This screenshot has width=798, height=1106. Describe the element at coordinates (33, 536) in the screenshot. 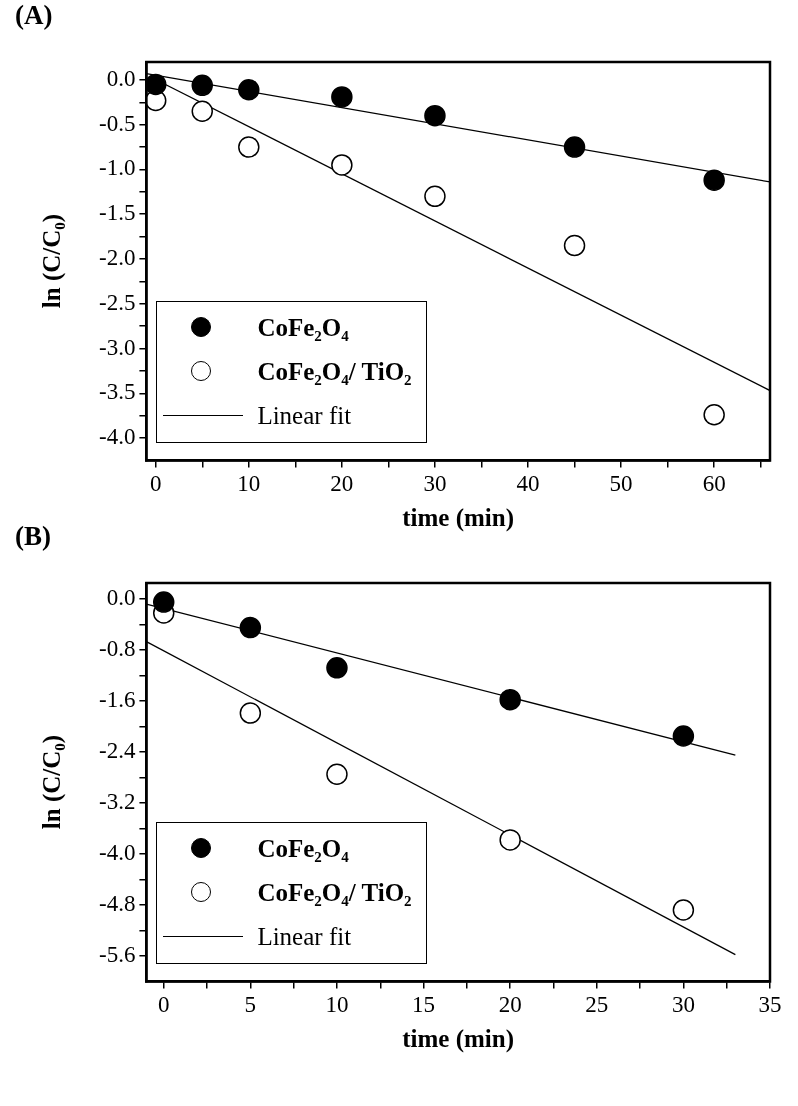

I see `chart-title: (B)` at that location.